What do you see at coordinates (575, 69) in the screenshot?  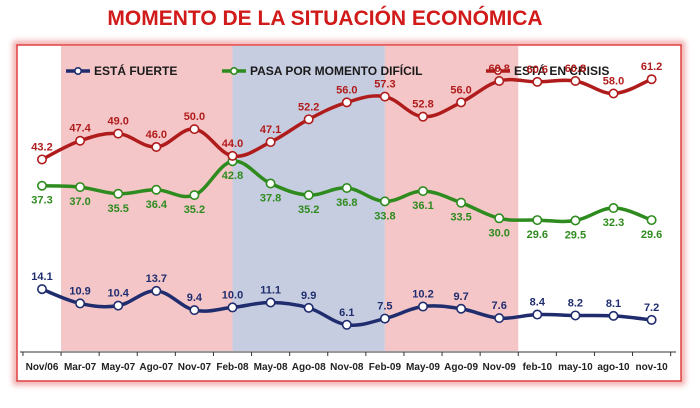 I see `data-label: 60.8` at bounding box center [575, 69].